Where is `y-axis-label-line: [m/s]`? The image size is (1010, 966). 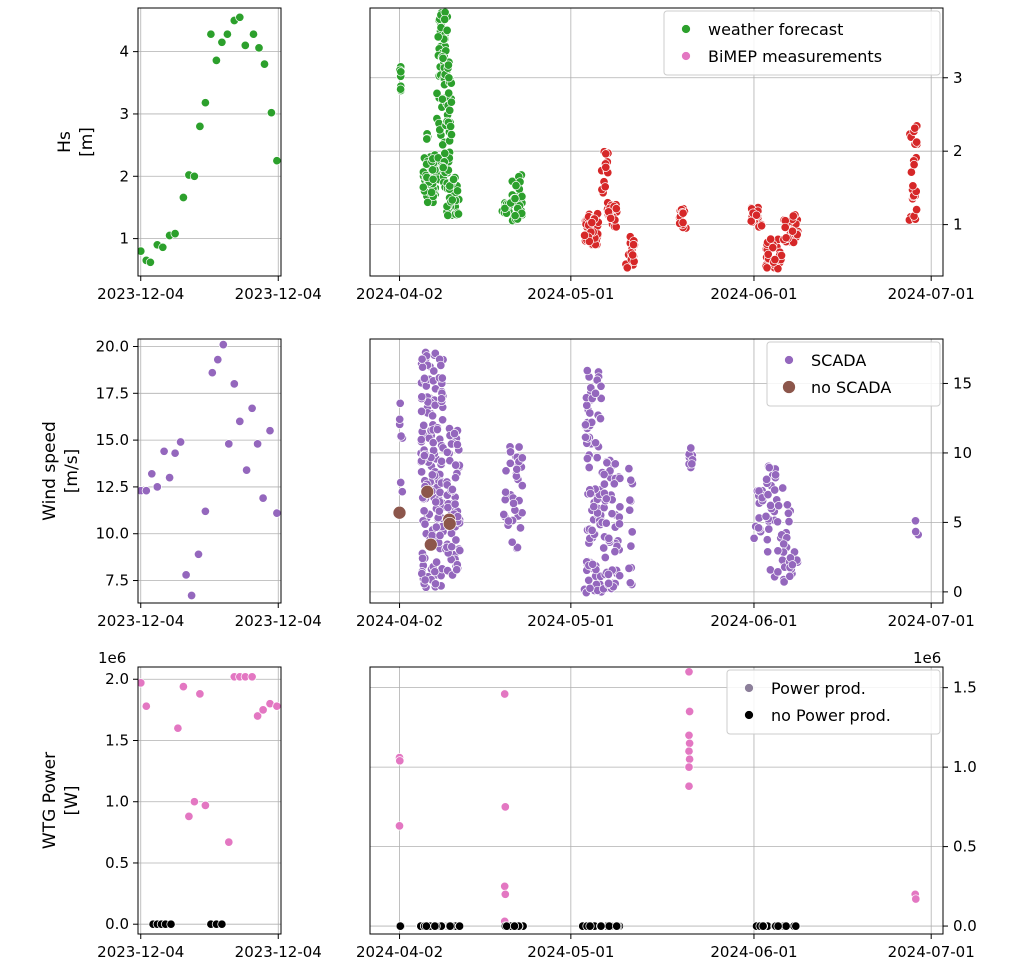 y-axis-label-line: [m/s] is located at coordinates (72, 471).